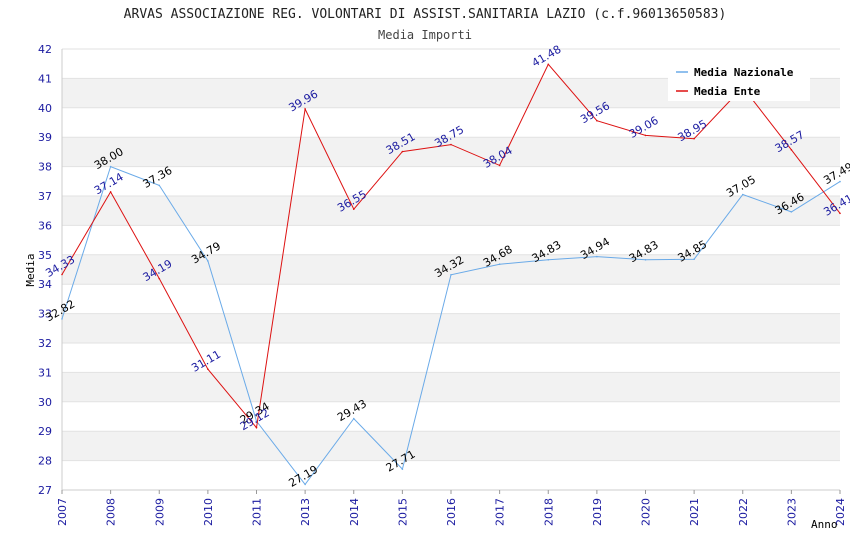 This screenshot has width=850, height=550. I want to click on y-tick-label: 39, so click(45, 137).